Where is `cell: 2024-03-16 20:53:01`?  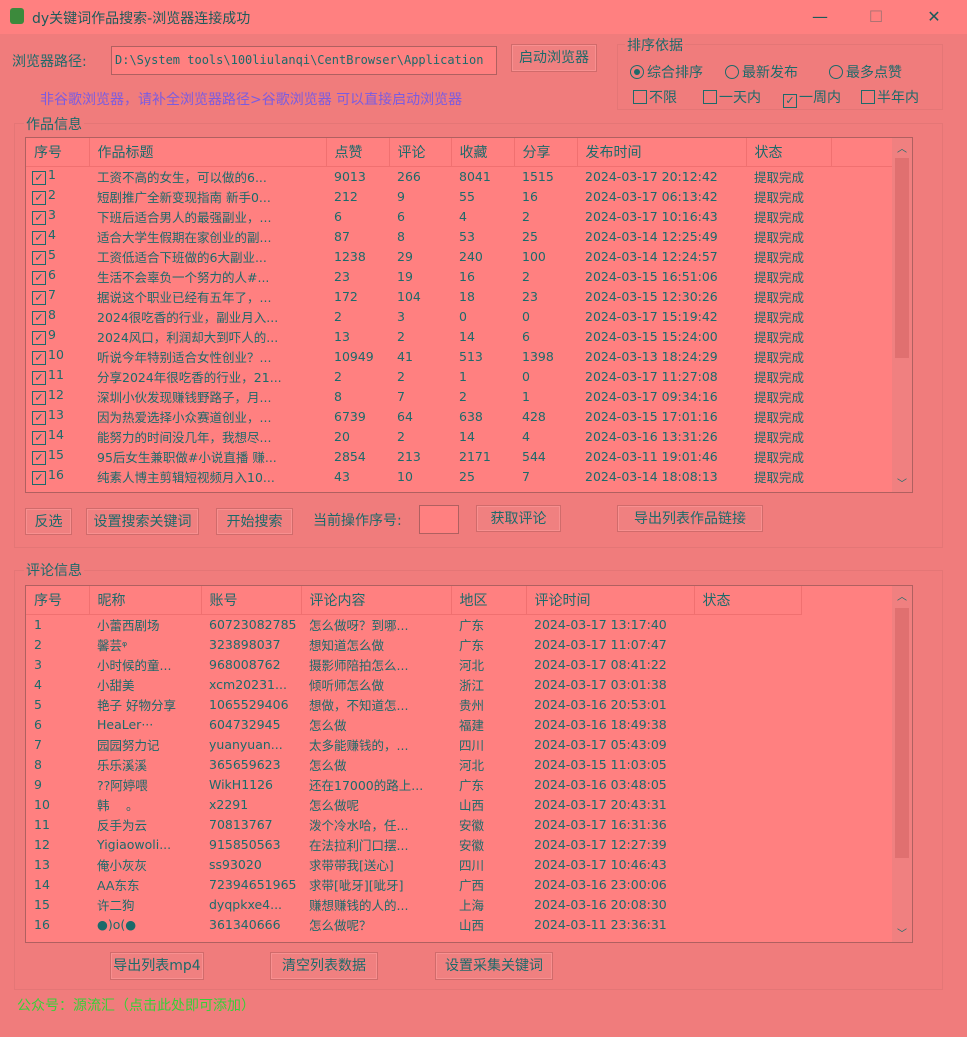
cell: 2024-03-16 20:53:01 is located at coordinates (600, 704).